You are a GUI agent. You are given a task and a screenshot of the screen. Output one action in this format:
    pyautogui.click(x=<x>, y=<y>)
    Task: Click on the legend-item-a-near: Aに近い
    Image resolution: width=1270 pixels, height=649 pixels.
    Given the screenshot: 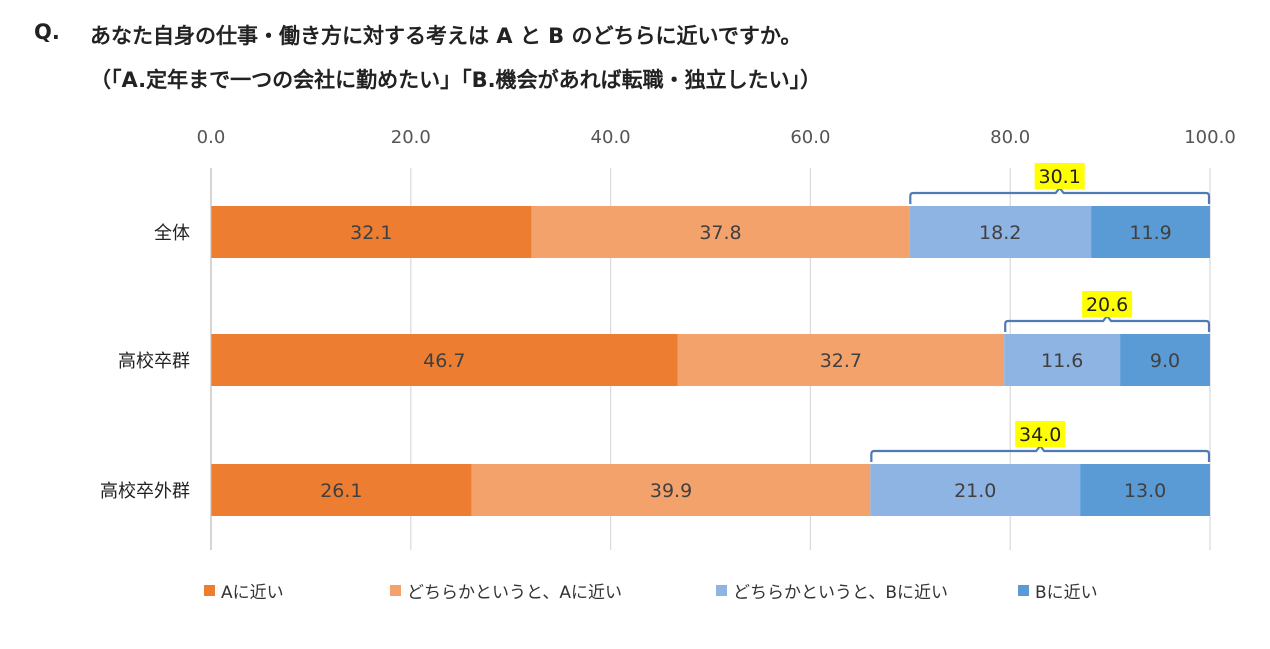 What is the action you would take?
    pyautogui.click(x=244, y=590)
    